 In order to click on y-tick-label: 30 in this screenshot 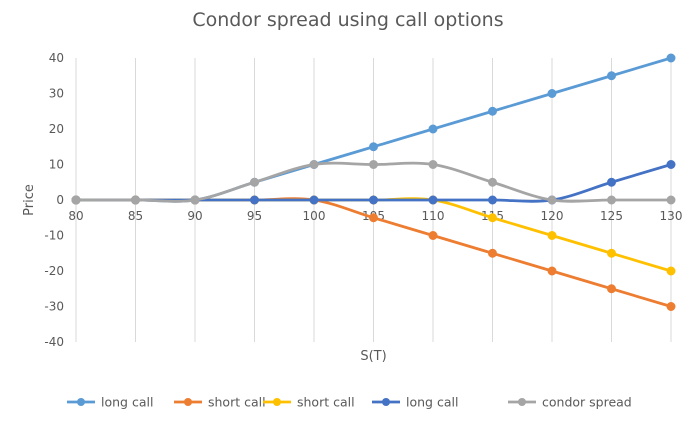, I will do `click(56, 94)`.